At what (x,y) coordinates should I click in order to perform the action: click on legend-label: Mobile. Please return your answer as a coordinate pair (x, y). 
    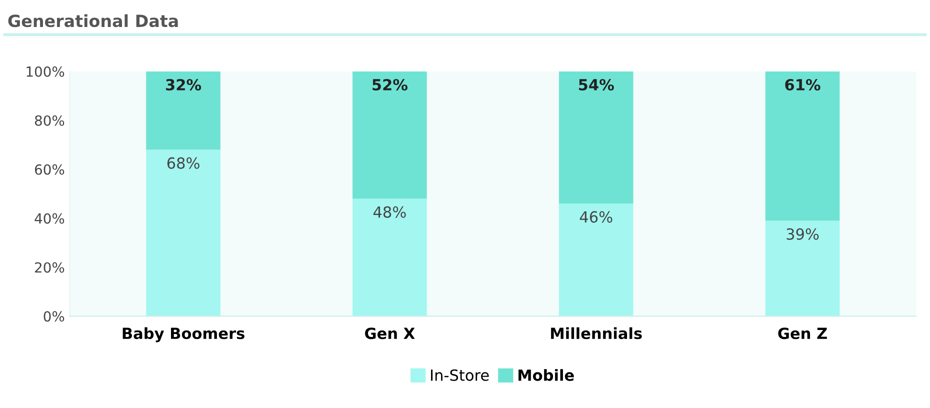
    Looking at the image, I should click on (546, 375).